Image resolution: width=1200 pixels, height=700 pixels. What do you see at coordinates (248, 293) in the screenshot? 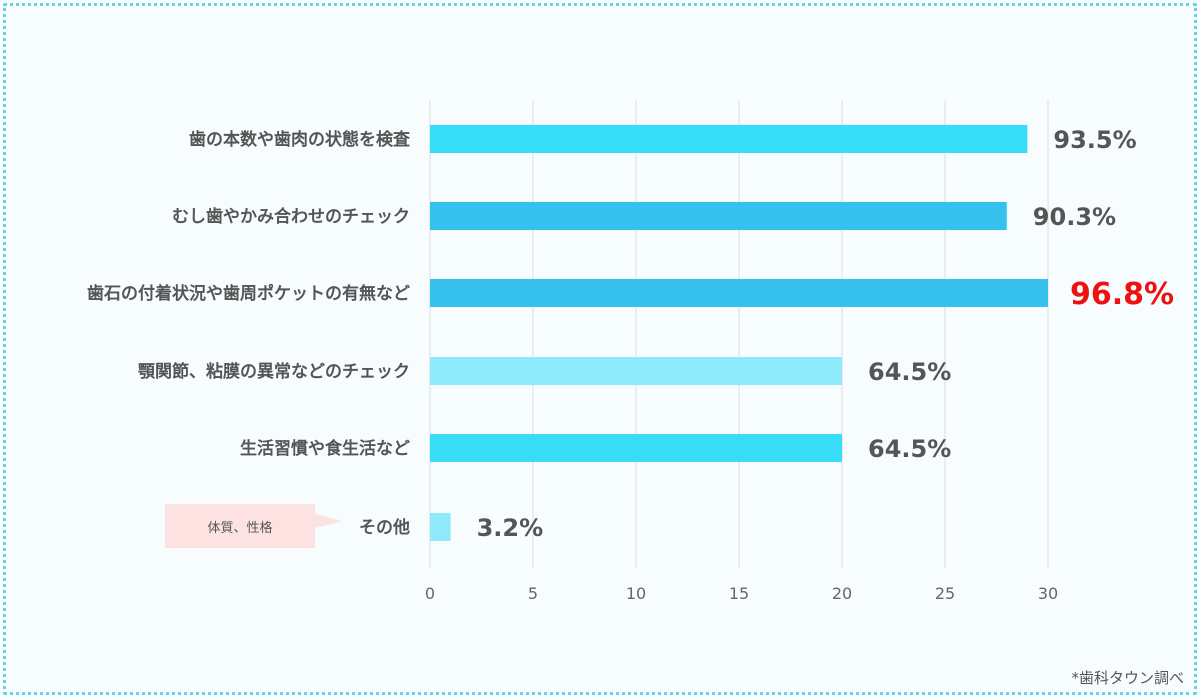
I see `category-label: 歯石の付着状況や歯周ポケットの有無など` at bounding box center [248, 293].